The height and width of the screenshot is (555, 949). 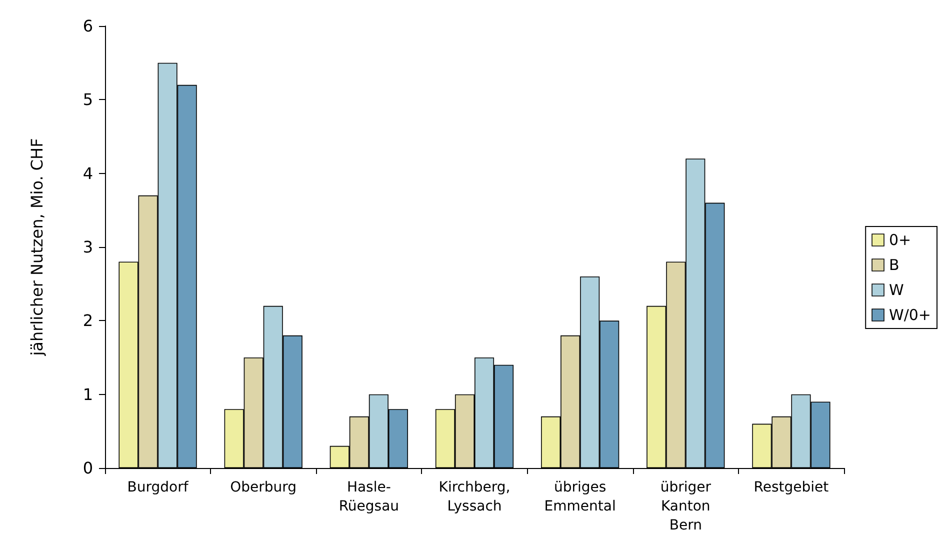 What do you see at coordinates (900, 240) in the screenshot?
I see `legend-label: 0+` at bounding box center [900, 240].